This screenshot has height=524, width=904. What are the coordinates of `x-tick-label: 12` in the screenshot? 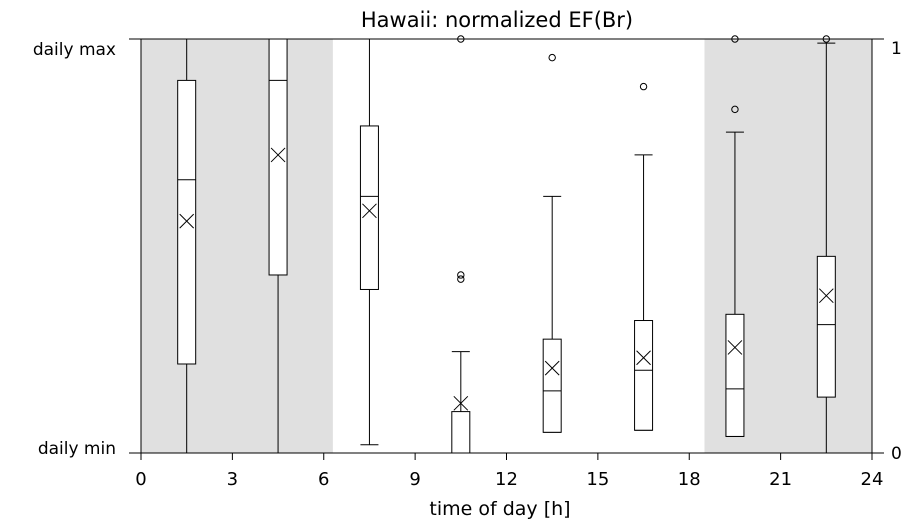 It's located at (506, 479).